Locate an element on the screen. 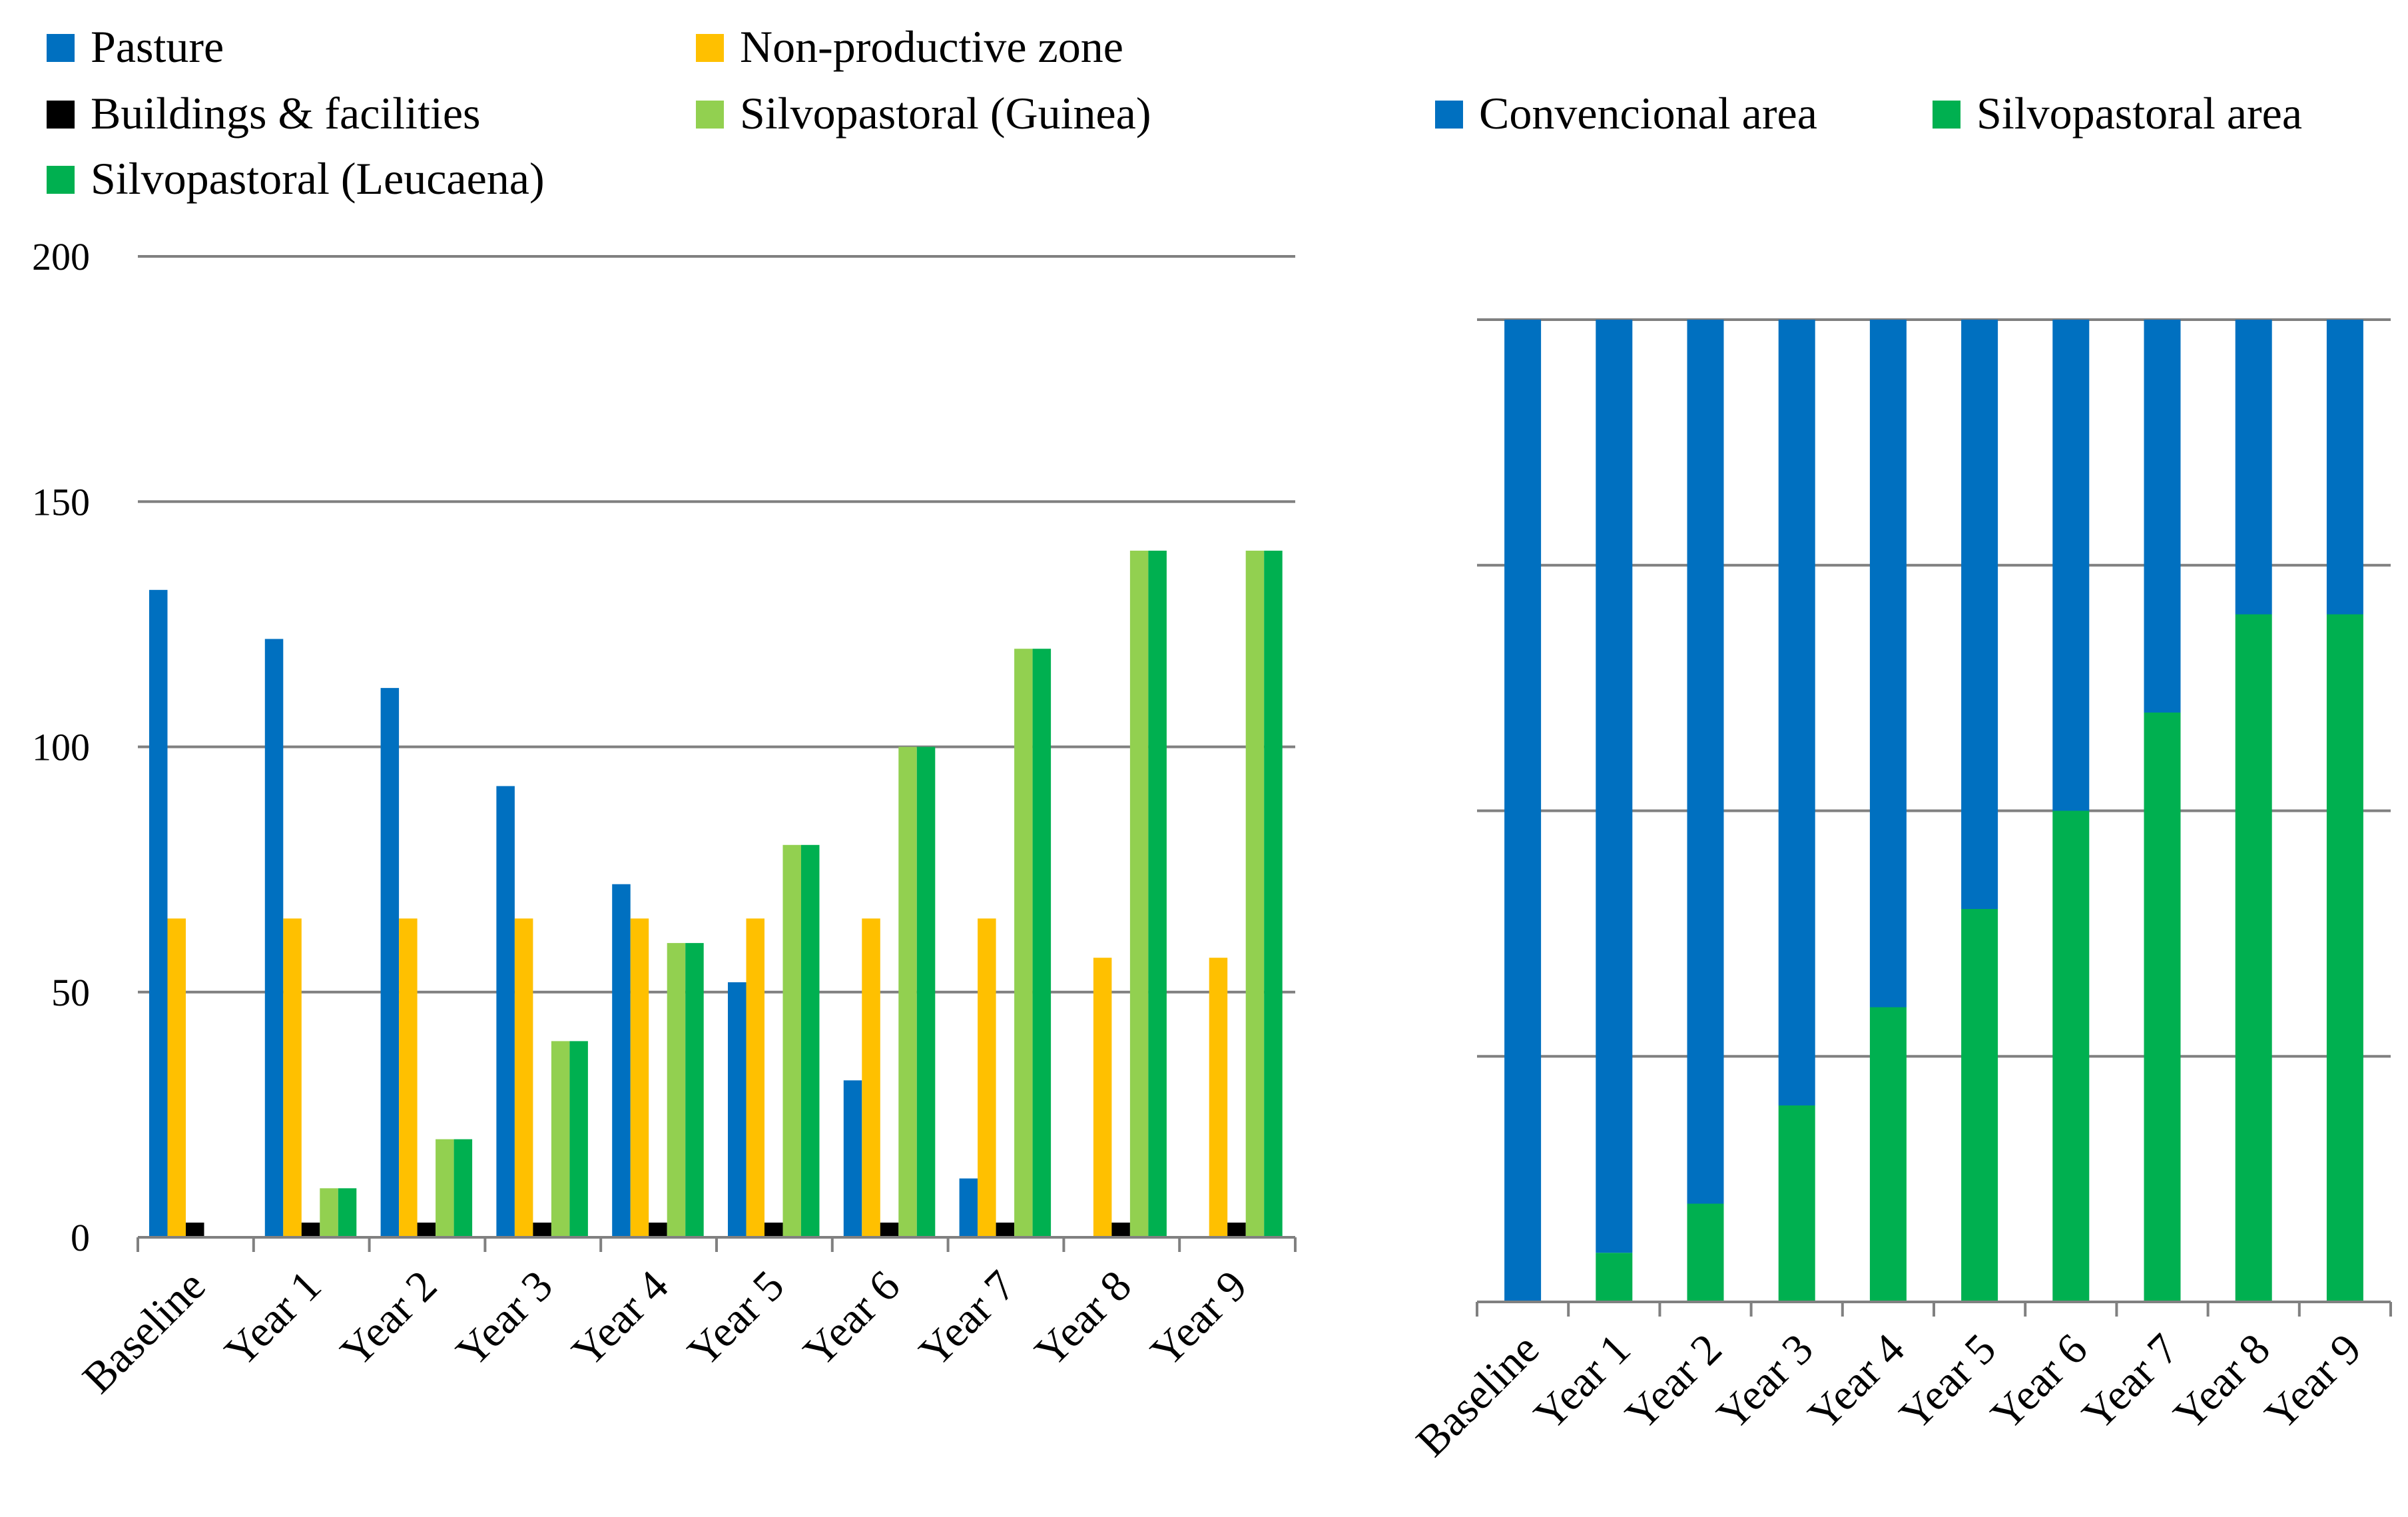 This screenshot has height=1517, width=2408. left-chart-x-axis is located at coordinates (717, 1244).